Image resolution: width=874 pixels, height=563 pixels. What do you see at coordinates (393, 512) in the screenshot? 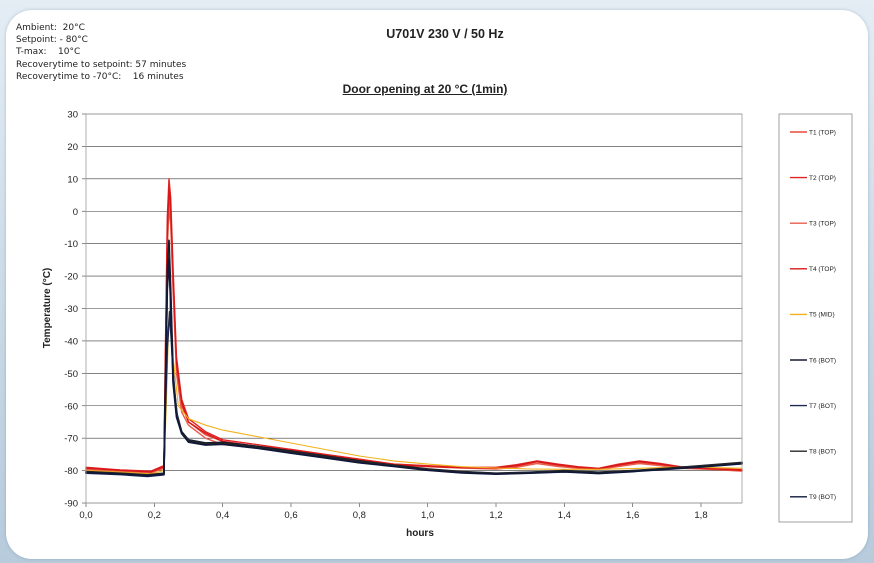
I see `x-axis-ticks: 0,0 0,2 0,4 0,6 0,8 1,0 1,2 1,4 1,6 1,8` at bounding box center [393, 512].